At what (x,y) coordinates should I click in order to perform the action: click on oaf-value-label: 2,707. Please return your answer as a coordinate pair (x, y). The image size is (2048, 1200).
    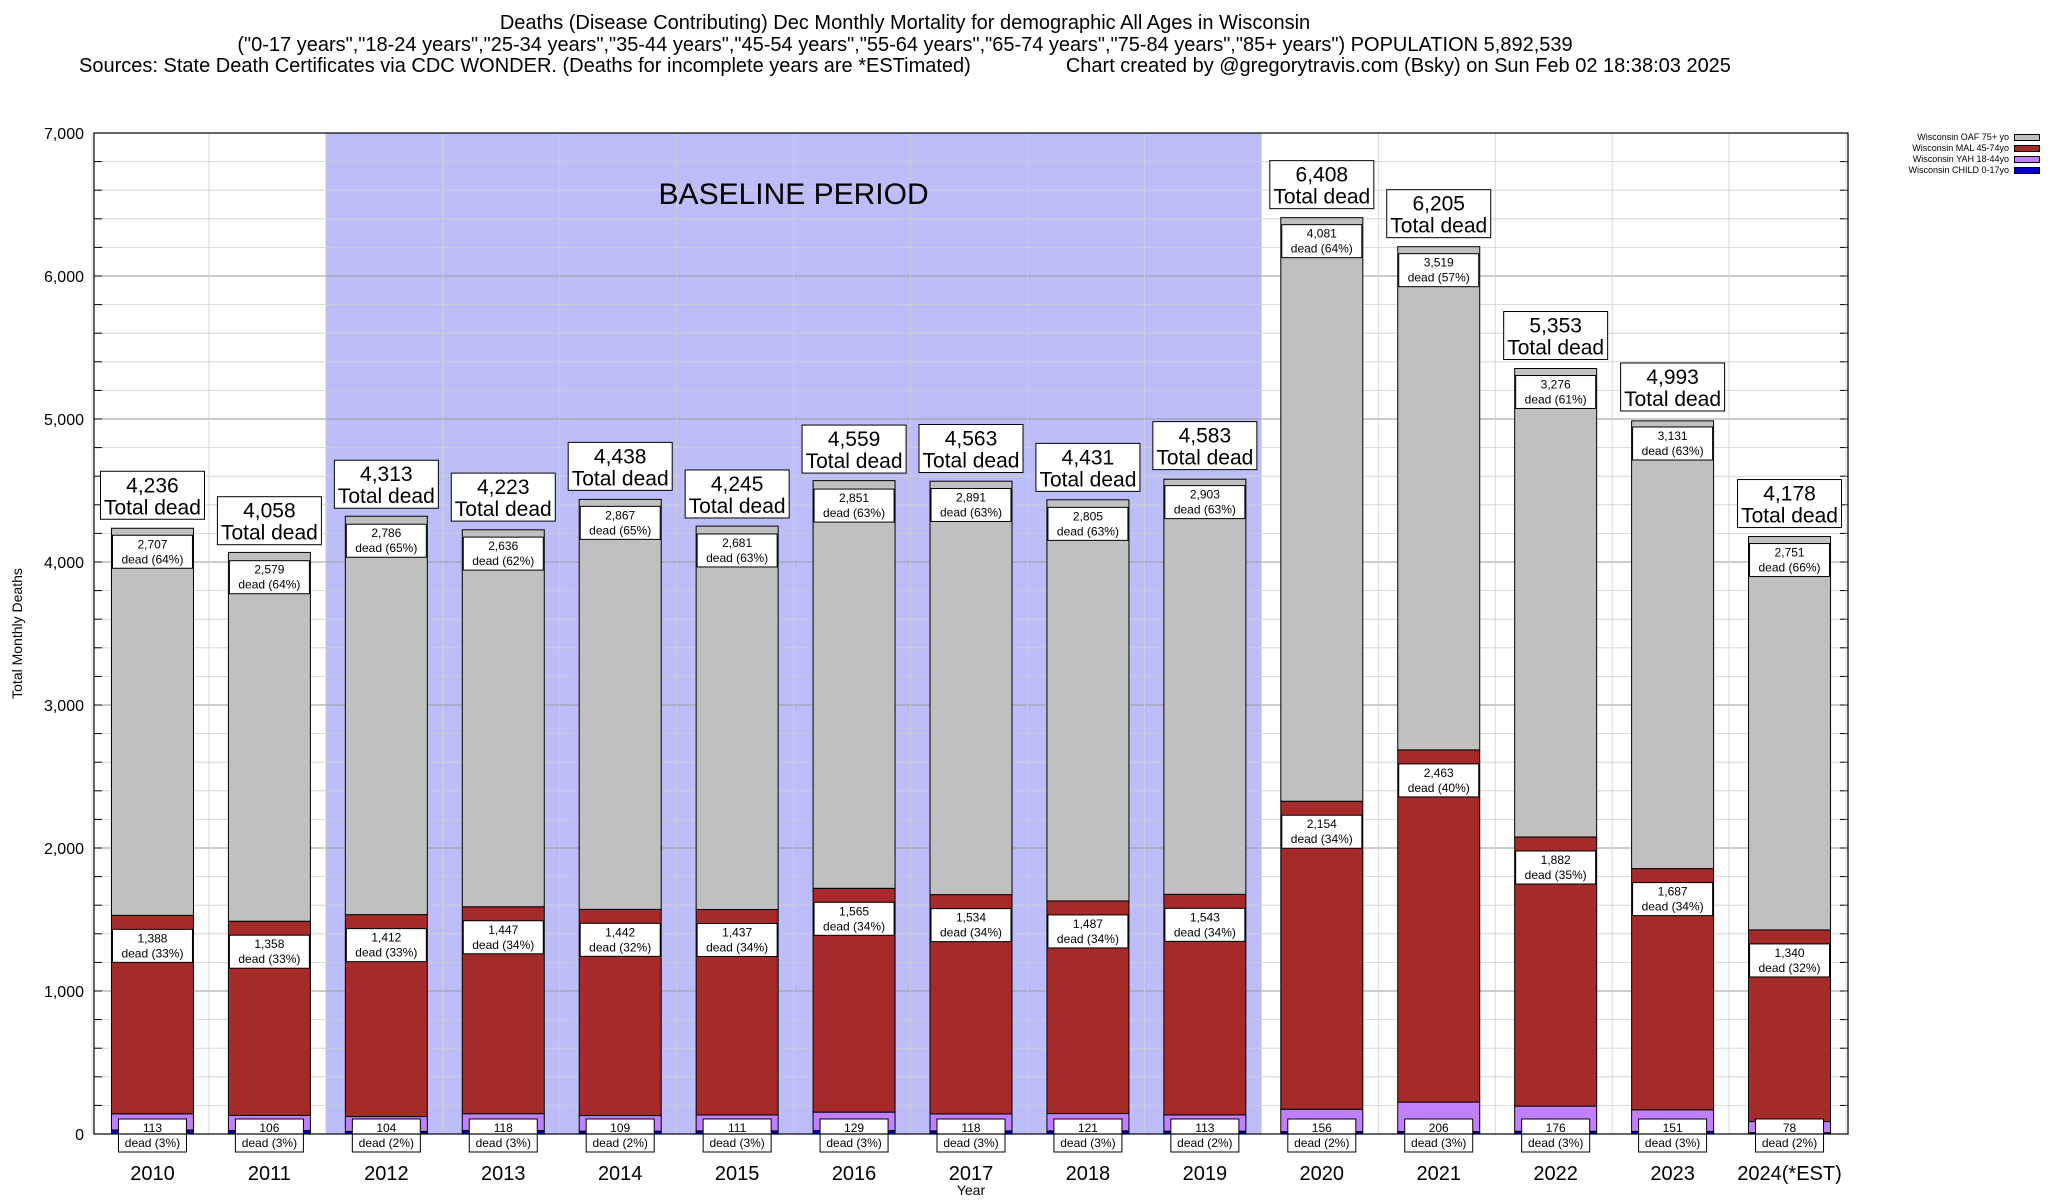
    Looking at the image, I should click on (152, 544).